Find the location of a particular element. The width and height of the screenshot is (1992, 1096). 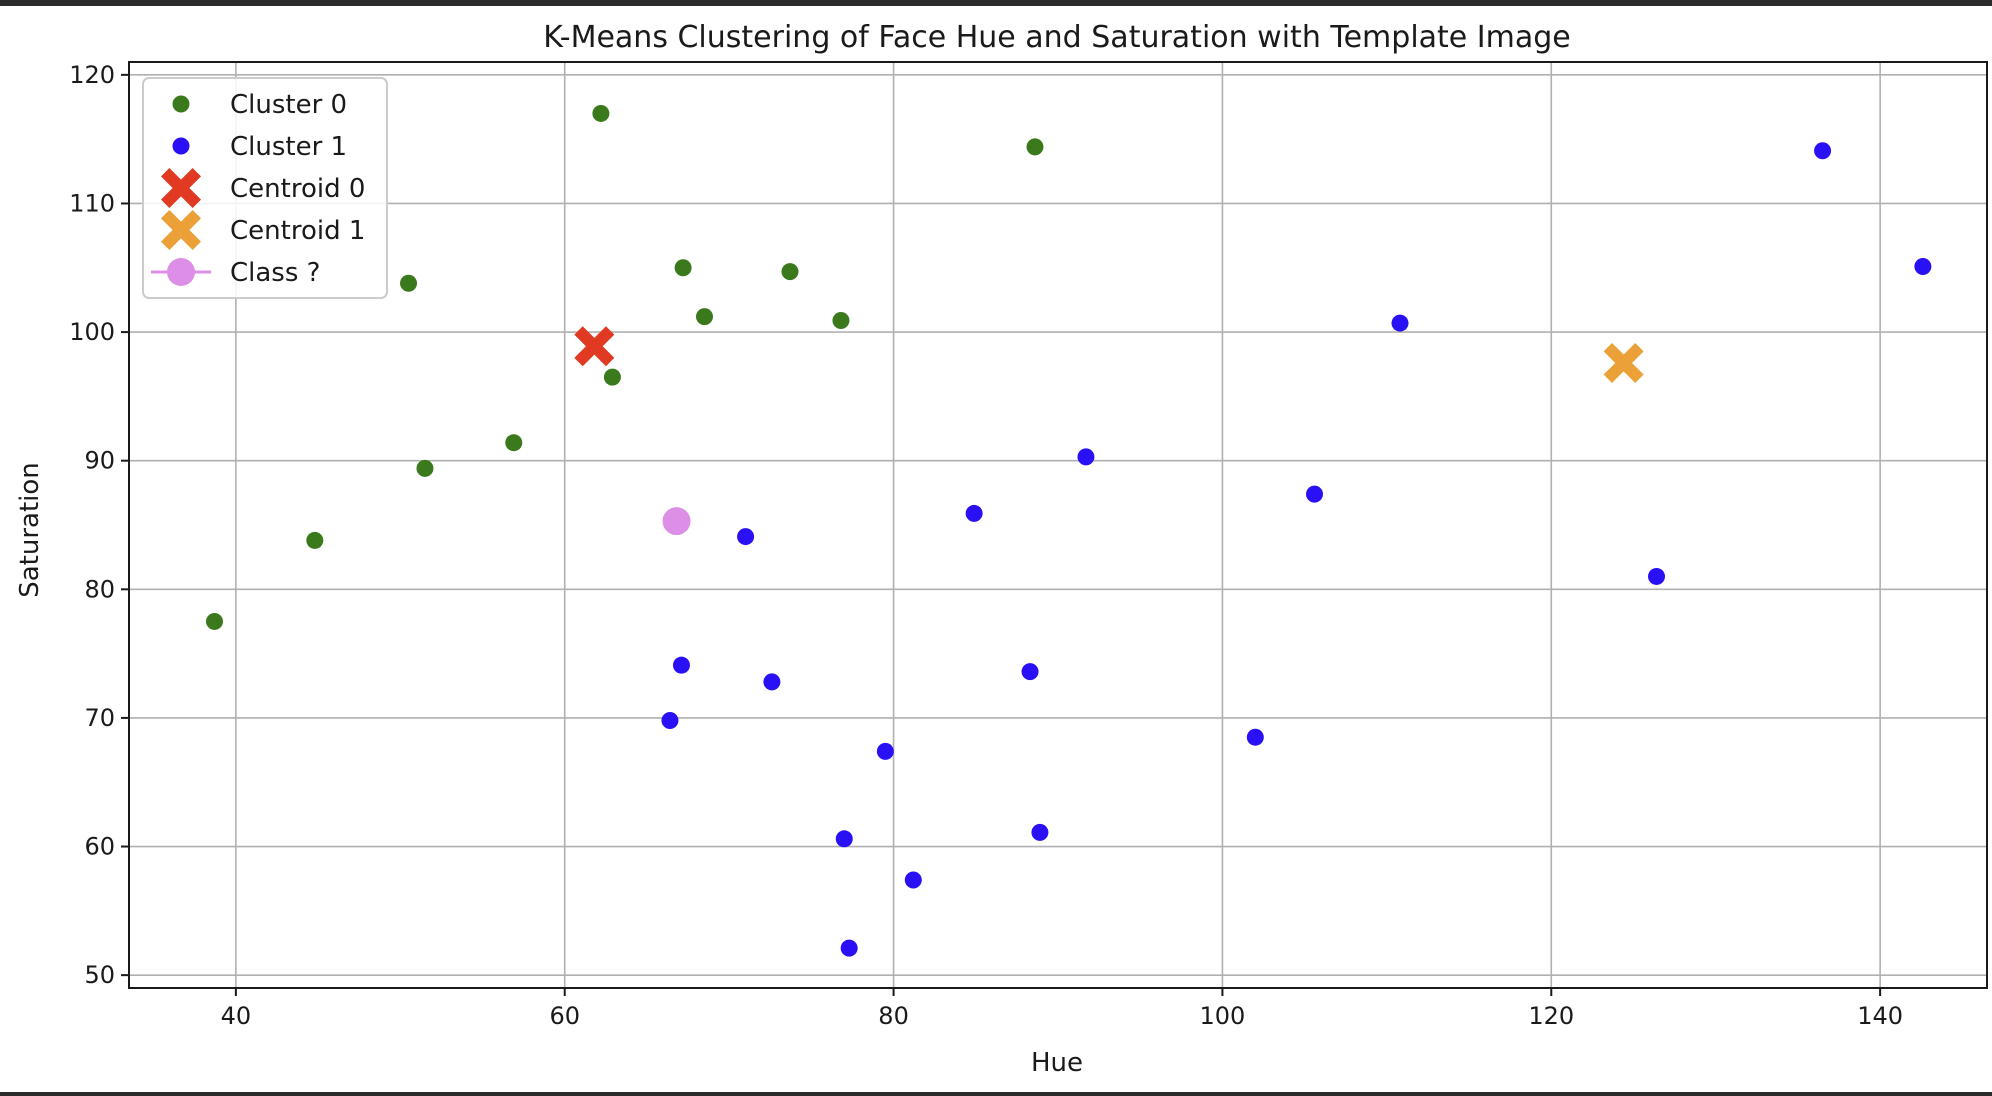

y-tick-label: 110 is located at coordinates (92, 203).